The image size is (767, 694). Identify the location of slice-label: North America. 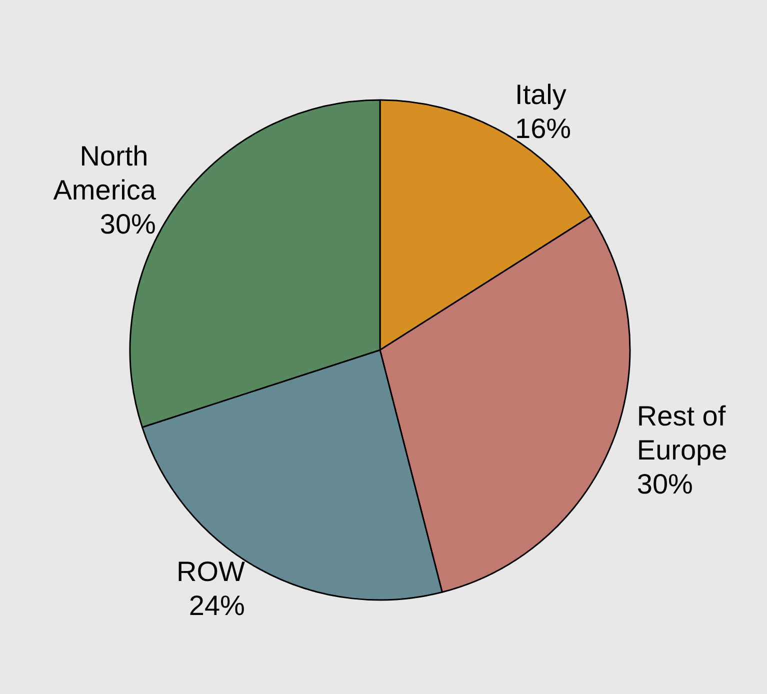
(104, 173).